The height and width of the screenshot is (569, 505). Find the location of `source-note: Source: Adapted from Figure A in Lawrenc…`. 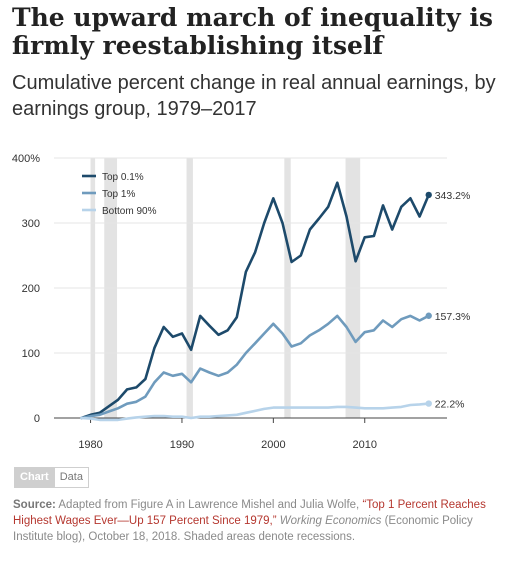

source-note: Source: Adapted from Figure A in Lawrenc… is located at coordinates (254, 521).